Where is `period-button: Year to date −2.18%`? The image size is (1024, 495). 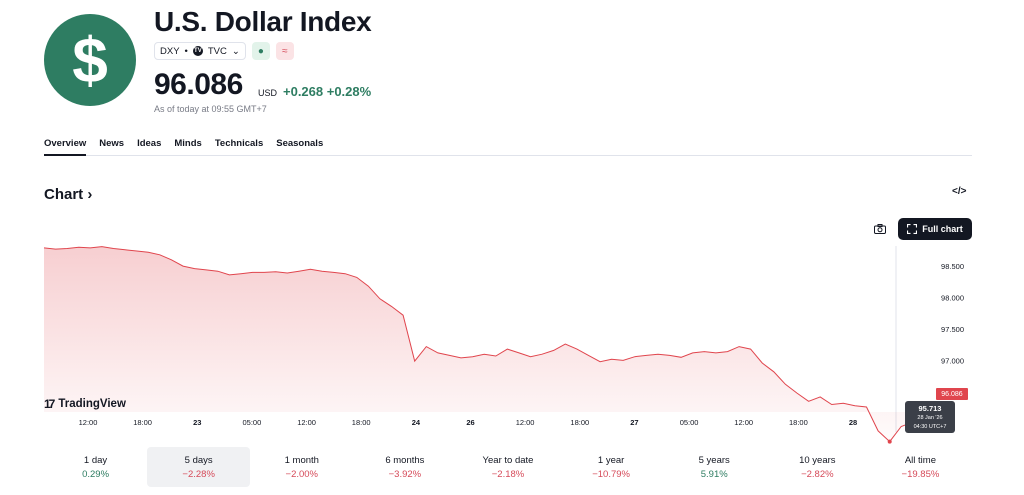
period-button: Year to date −2.18% is located at coordinates (507, 467).